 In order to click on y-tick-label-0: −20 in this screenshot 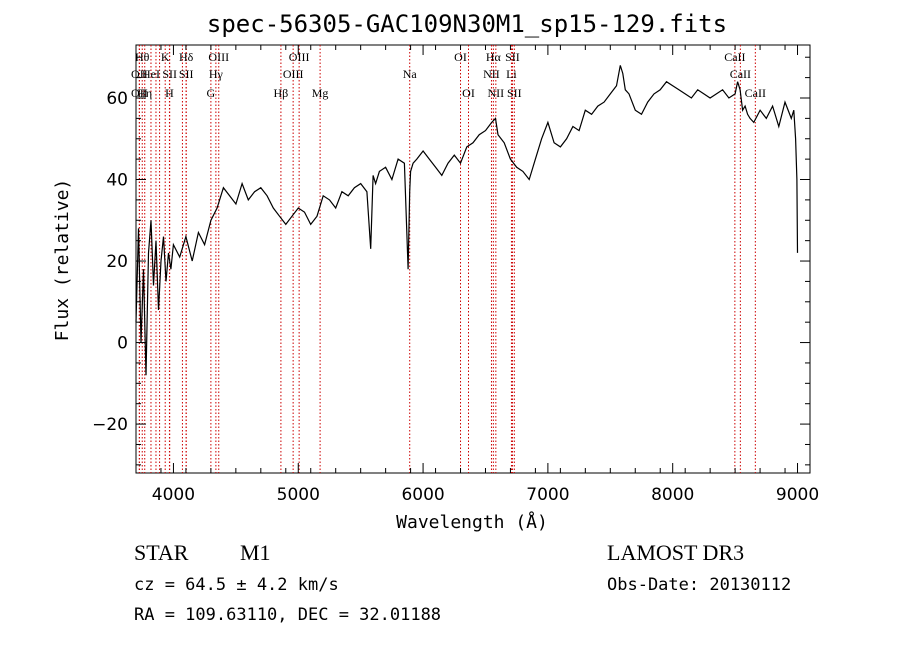, I will do `click(110, 425)`.